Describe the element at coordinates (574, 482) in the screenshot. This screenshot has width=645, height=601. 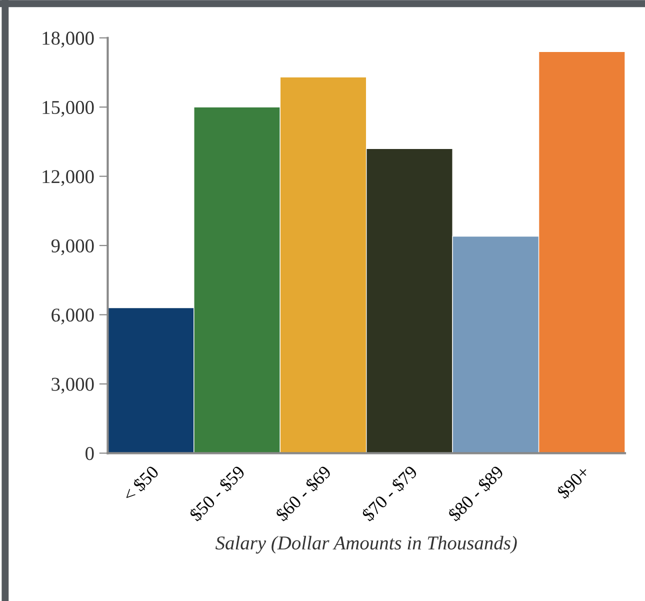
I see `x-tick-label: $90+` at that location.